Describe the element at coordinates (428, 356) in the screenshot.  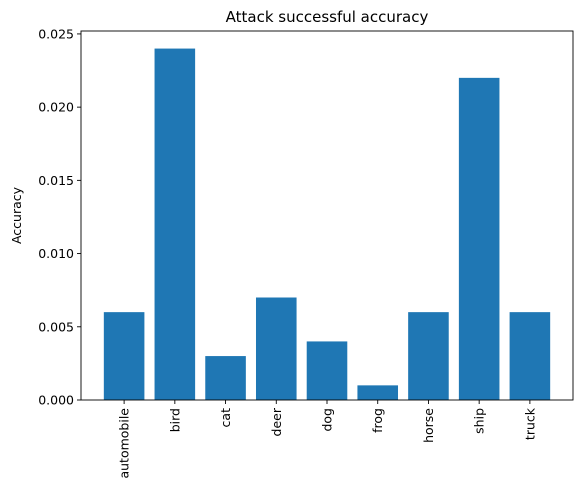
I see `bar-horse` at that location.